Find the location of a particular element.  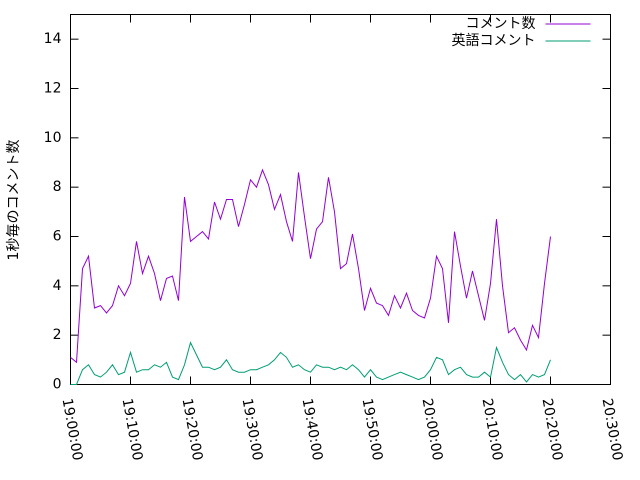

legend-label: 英語コメント is located at coordinates (494, 40).